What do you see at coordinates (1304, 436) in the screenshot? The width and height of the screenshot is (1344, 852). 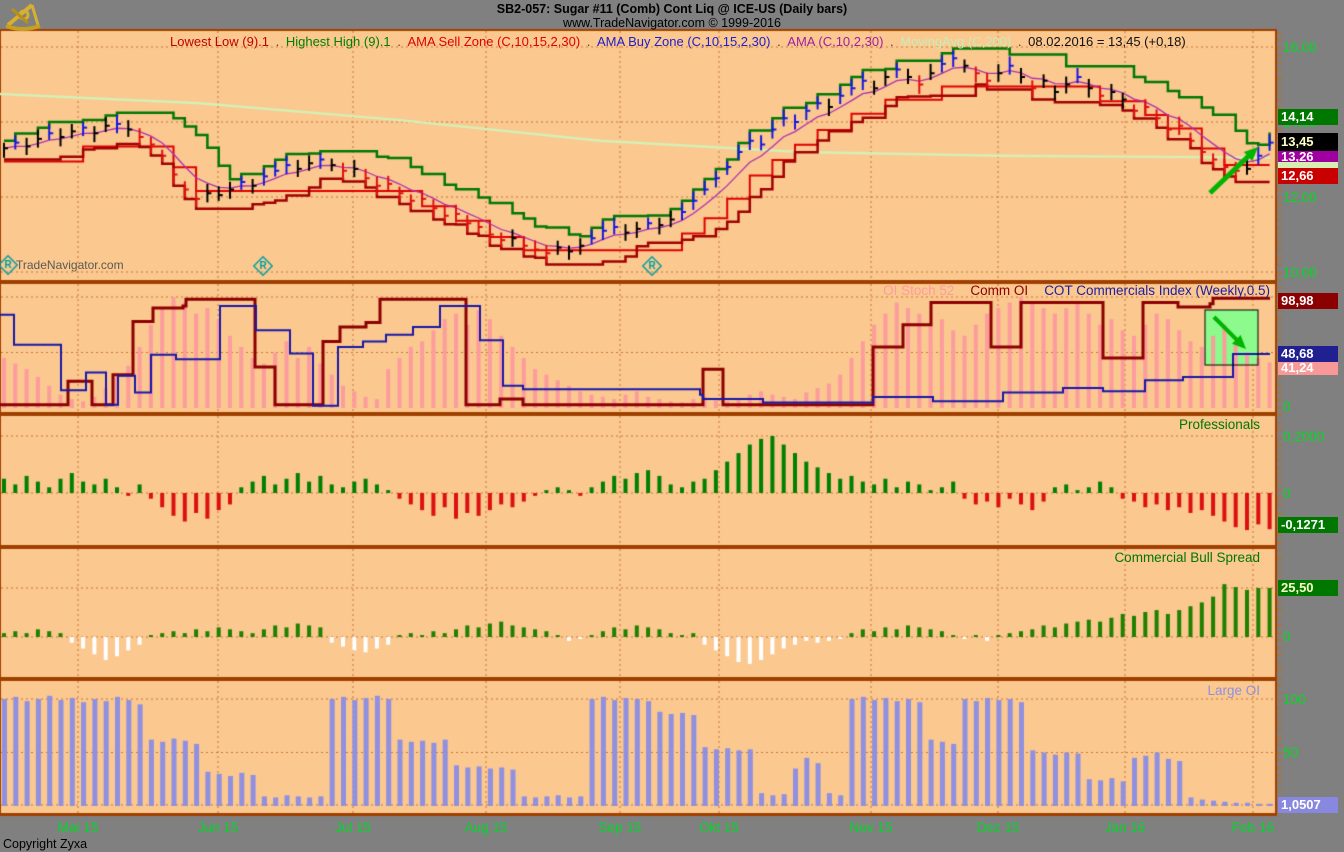 I see `axis-label-0,2000: 0,2000` at bounding box center [1304, 436].